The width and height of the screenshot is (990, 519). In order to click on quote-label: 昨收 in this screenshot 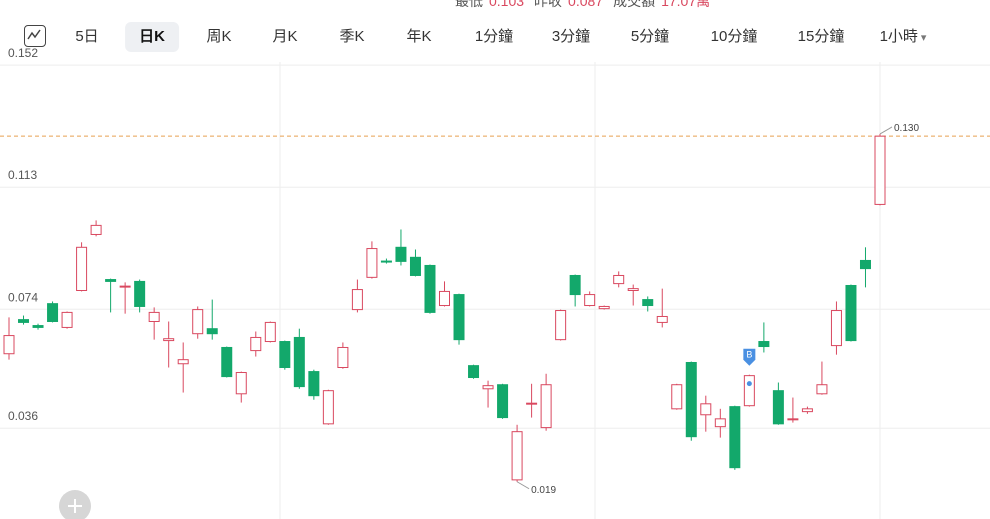, I will do `click(548, 4)`.